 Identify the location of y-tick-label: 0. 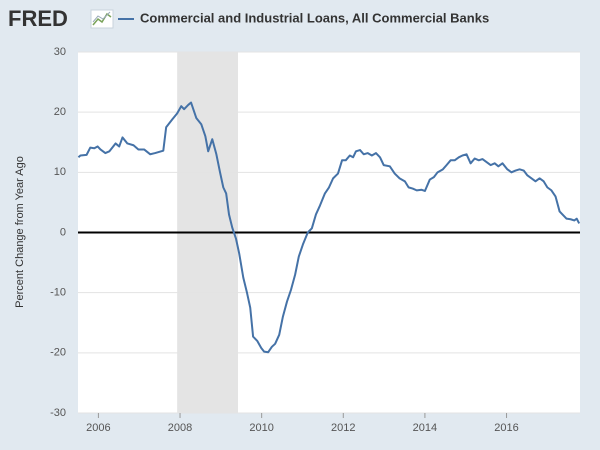
(63, 232).